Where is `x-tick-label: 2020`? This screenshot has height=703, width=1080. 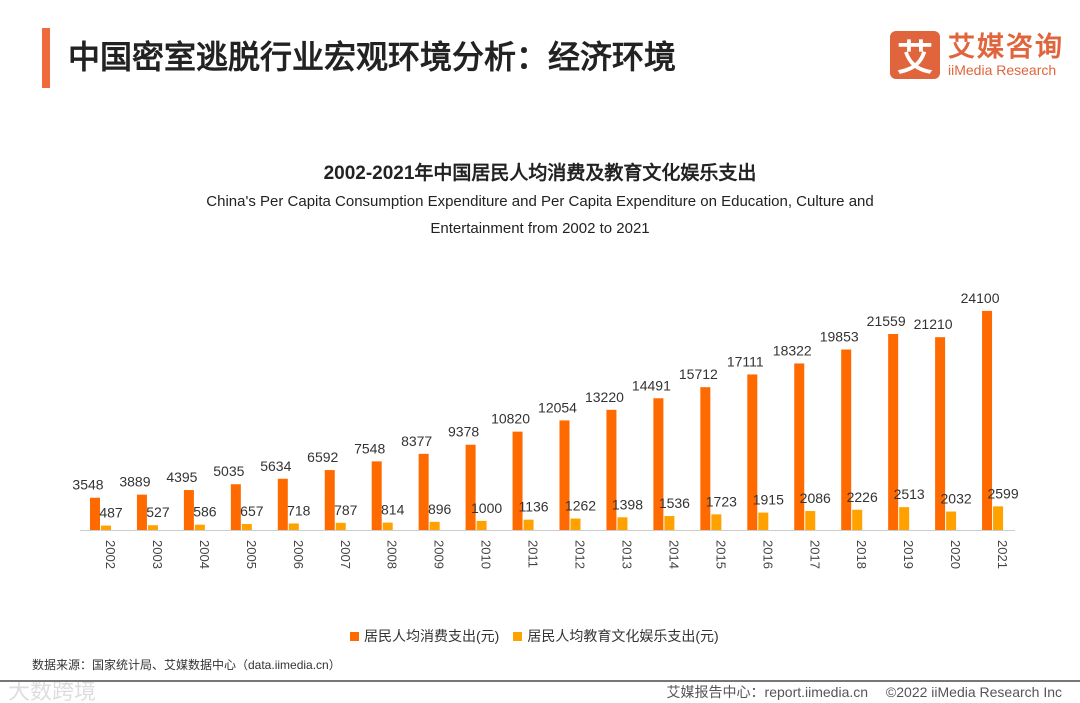 x-tick-label: 2020 is located at coordinates (955, 554).